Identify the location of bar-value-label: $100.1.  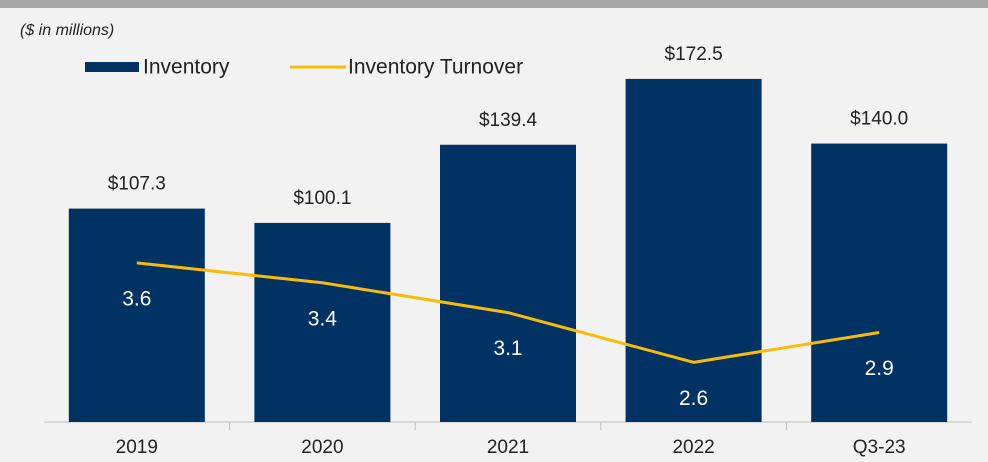
(322, 198).